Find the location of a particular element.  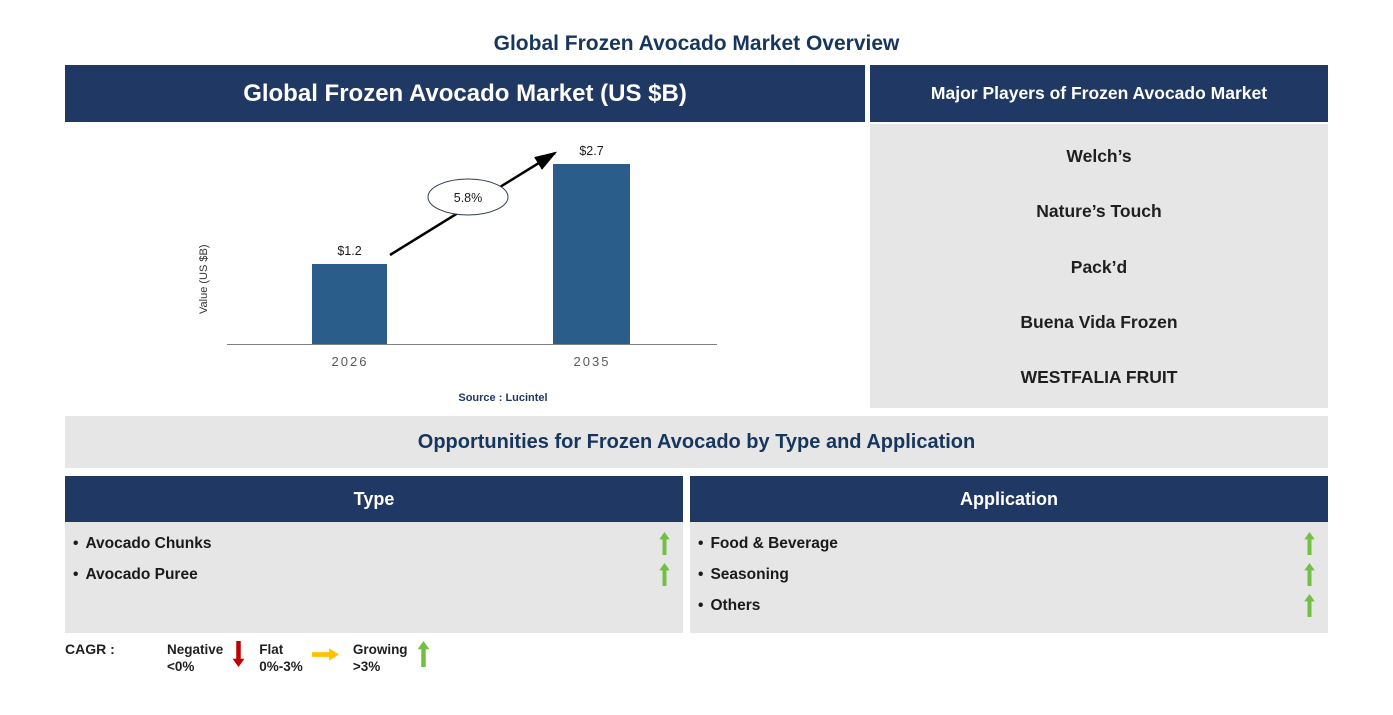

application-item-text: • Food & Beverage is located at coordinates (768, 544).